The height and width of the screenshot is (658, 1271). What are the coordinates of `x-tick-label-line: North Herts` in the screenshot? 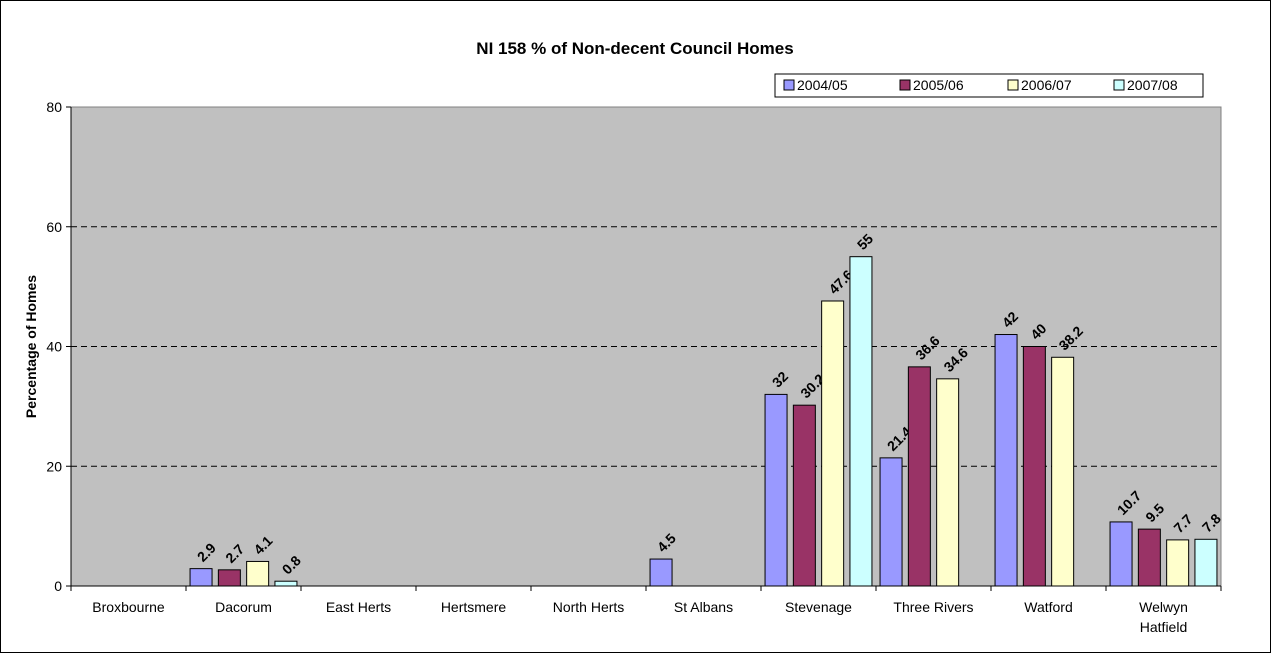 It's located at (589, 607).